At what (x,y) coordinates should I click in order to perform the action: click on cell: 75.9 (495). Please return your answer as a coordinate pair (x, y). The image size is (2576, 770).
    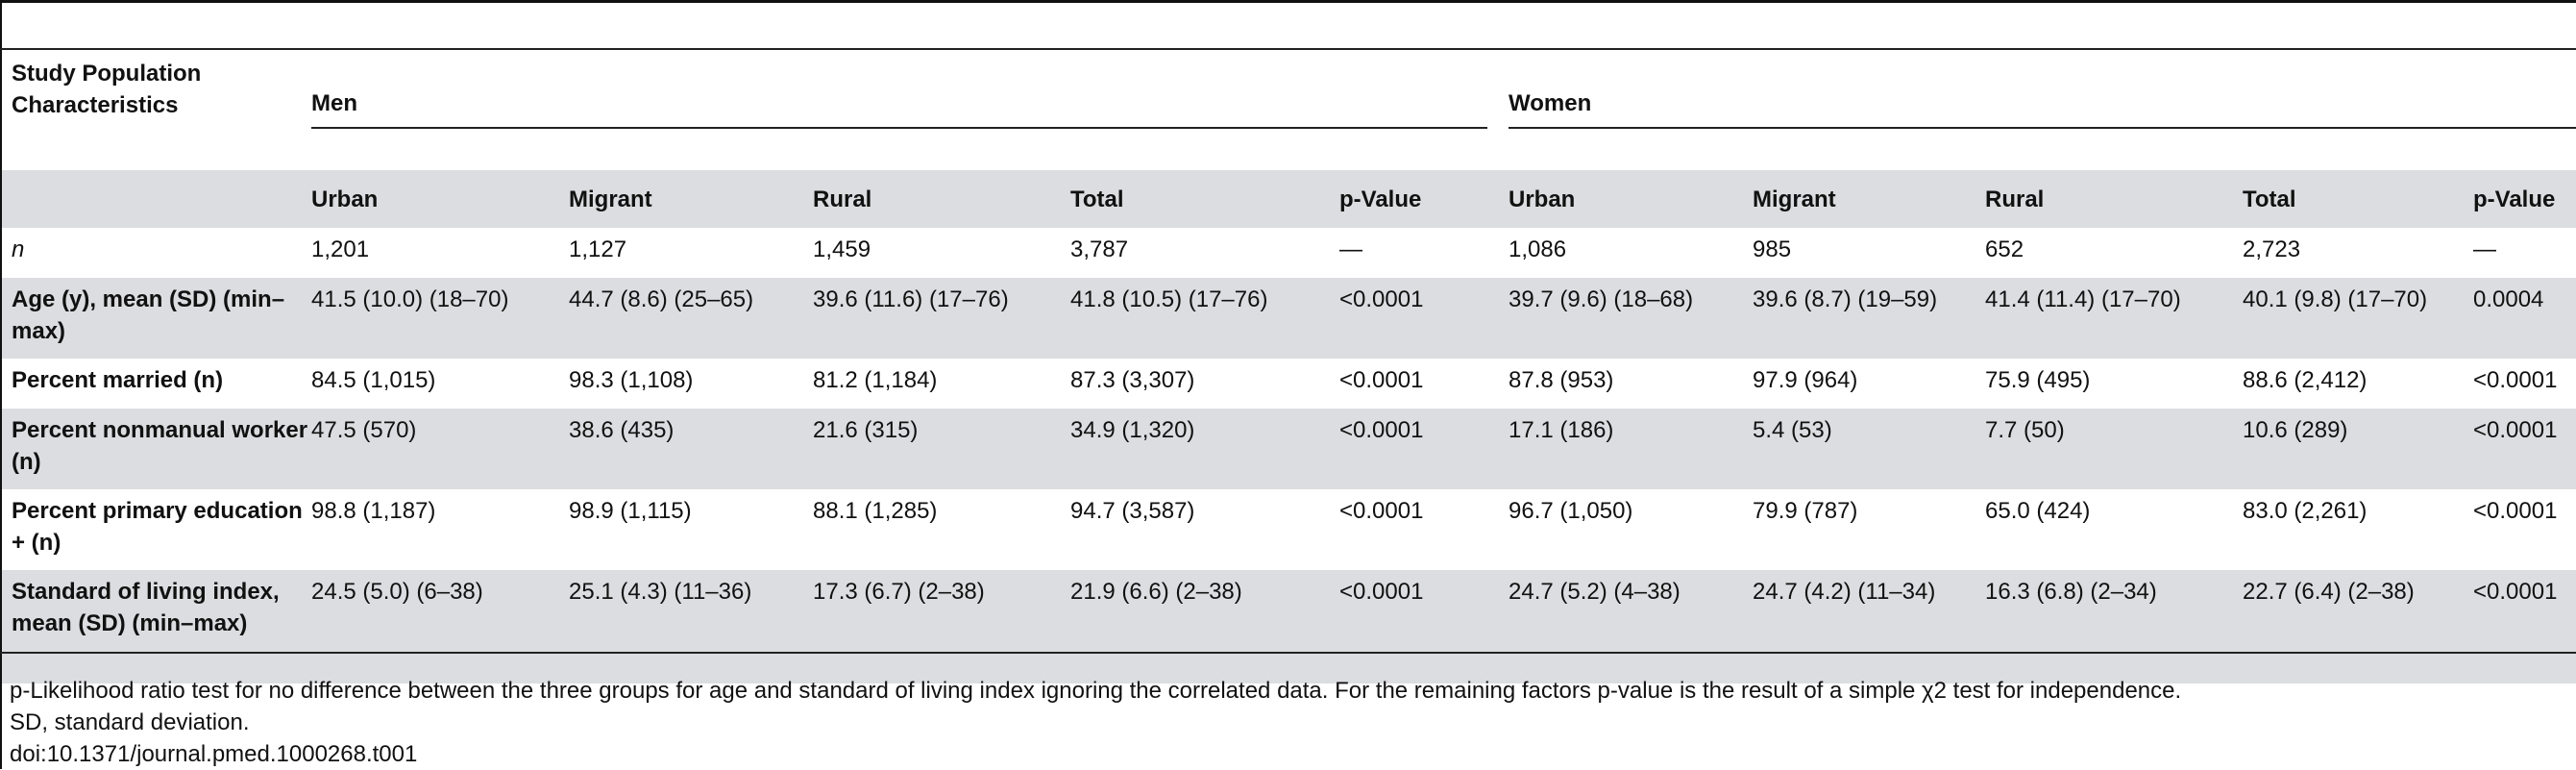
    Looking at the image, I should click on (2038, 380).